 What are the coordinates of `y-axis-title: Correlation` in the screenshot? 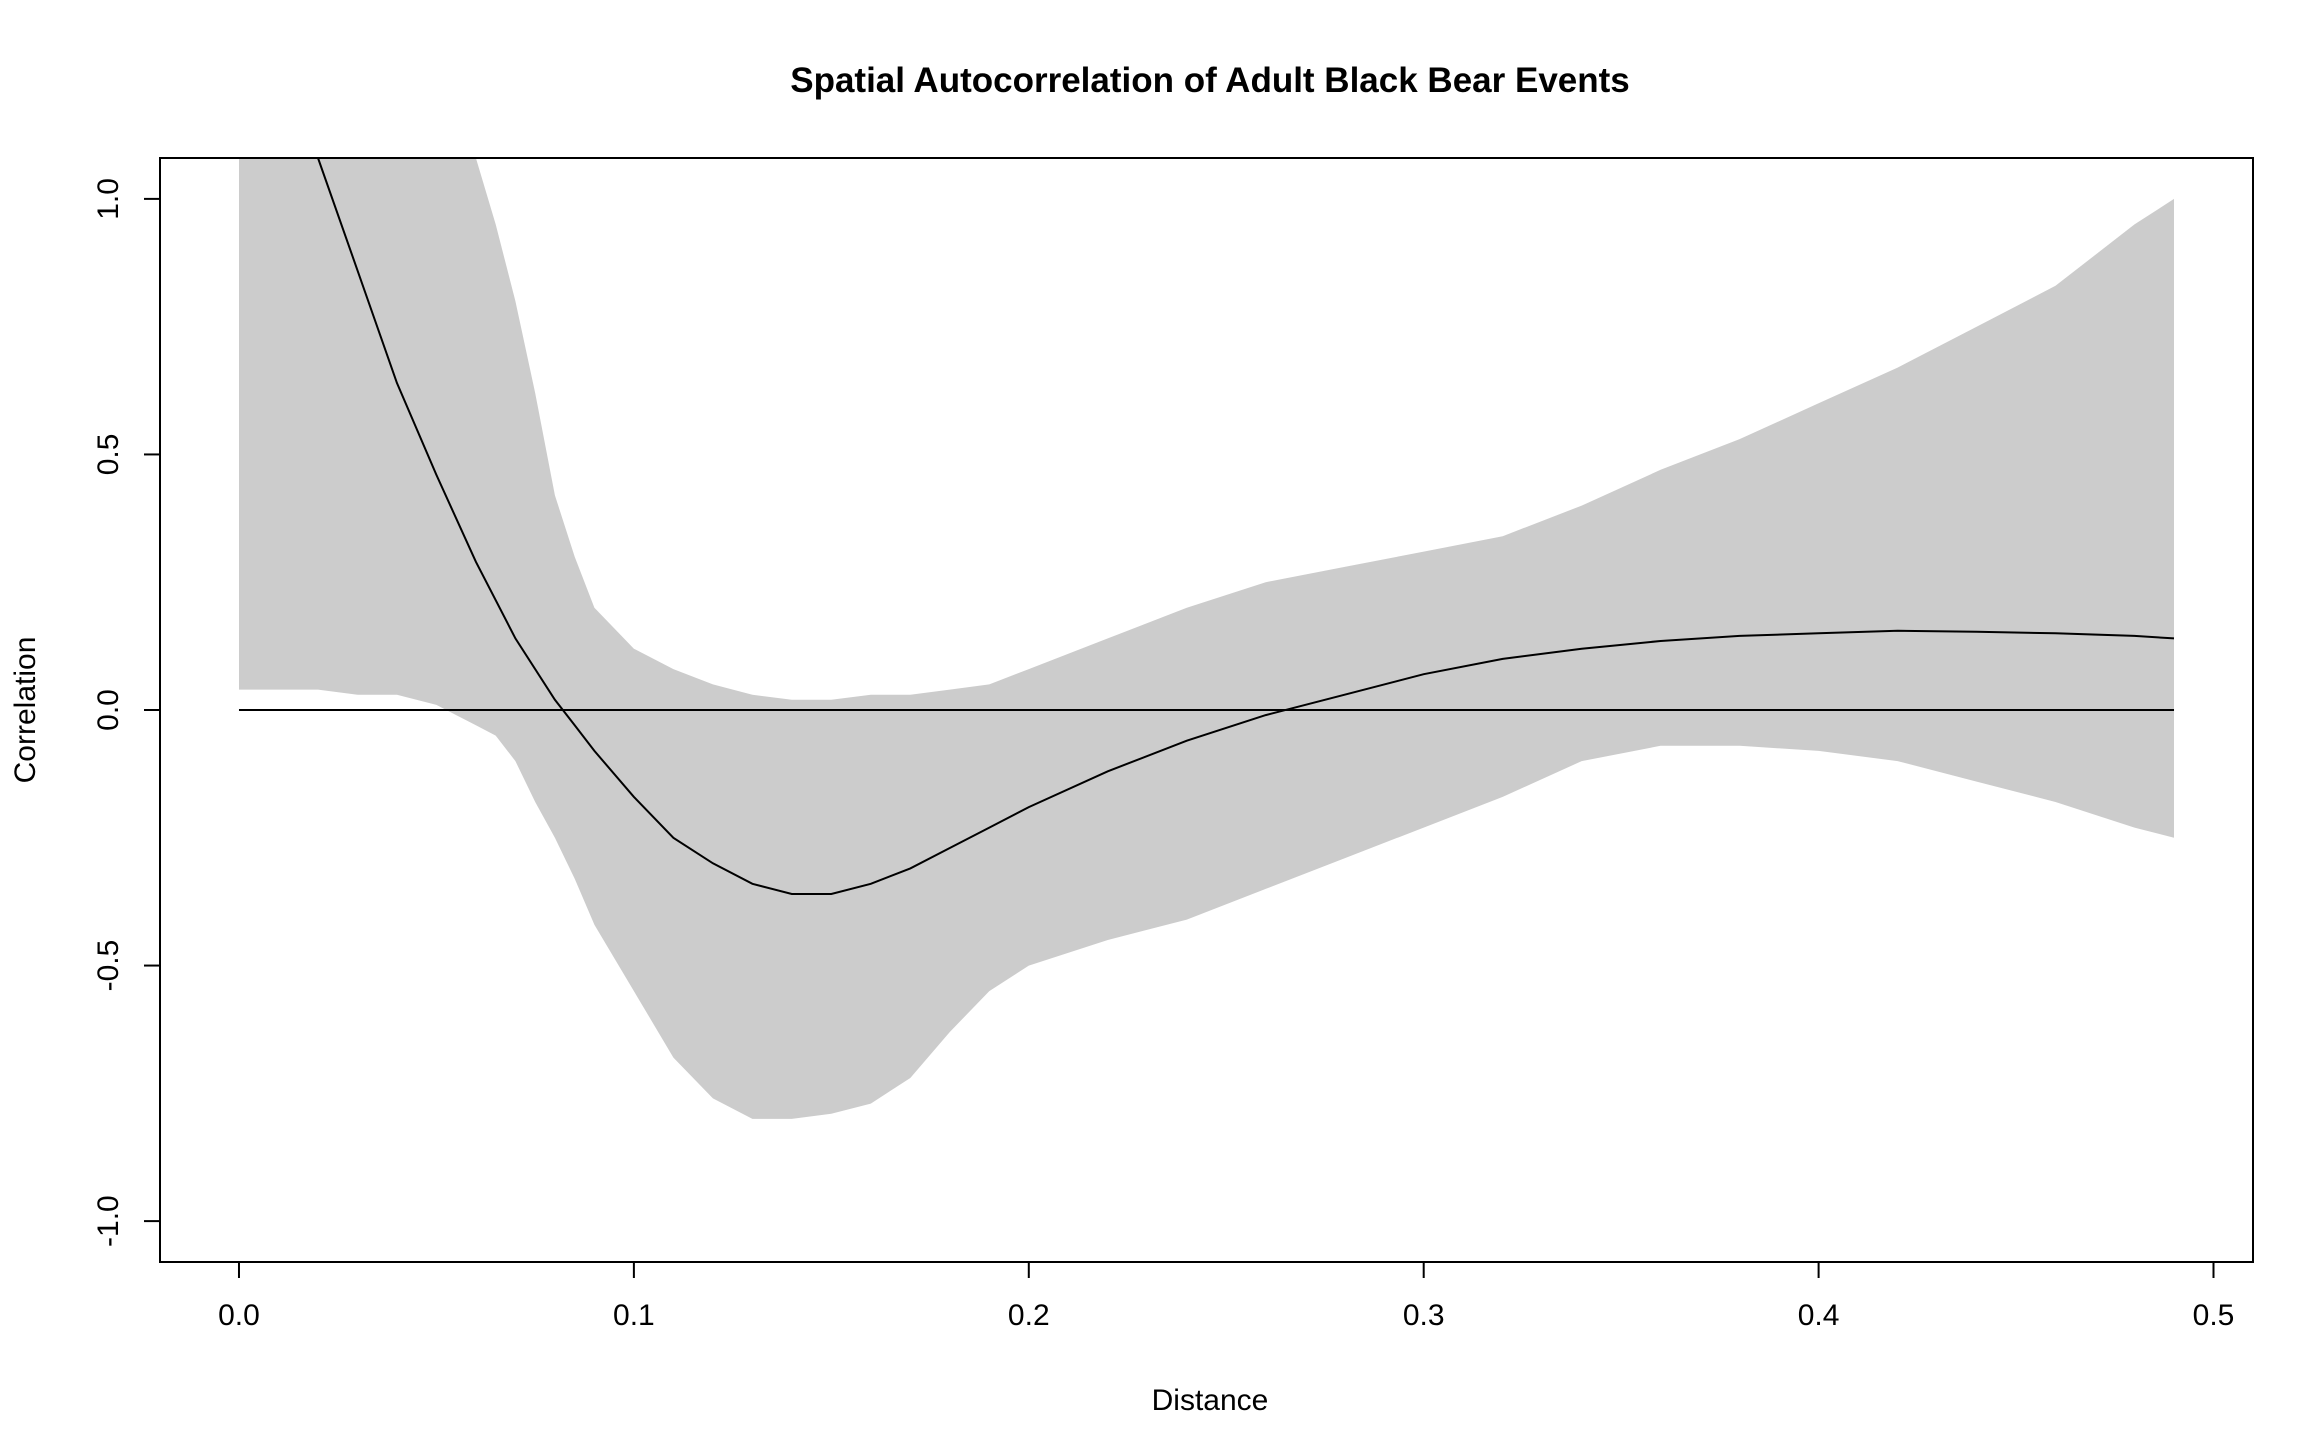 It's located at (25, 710).